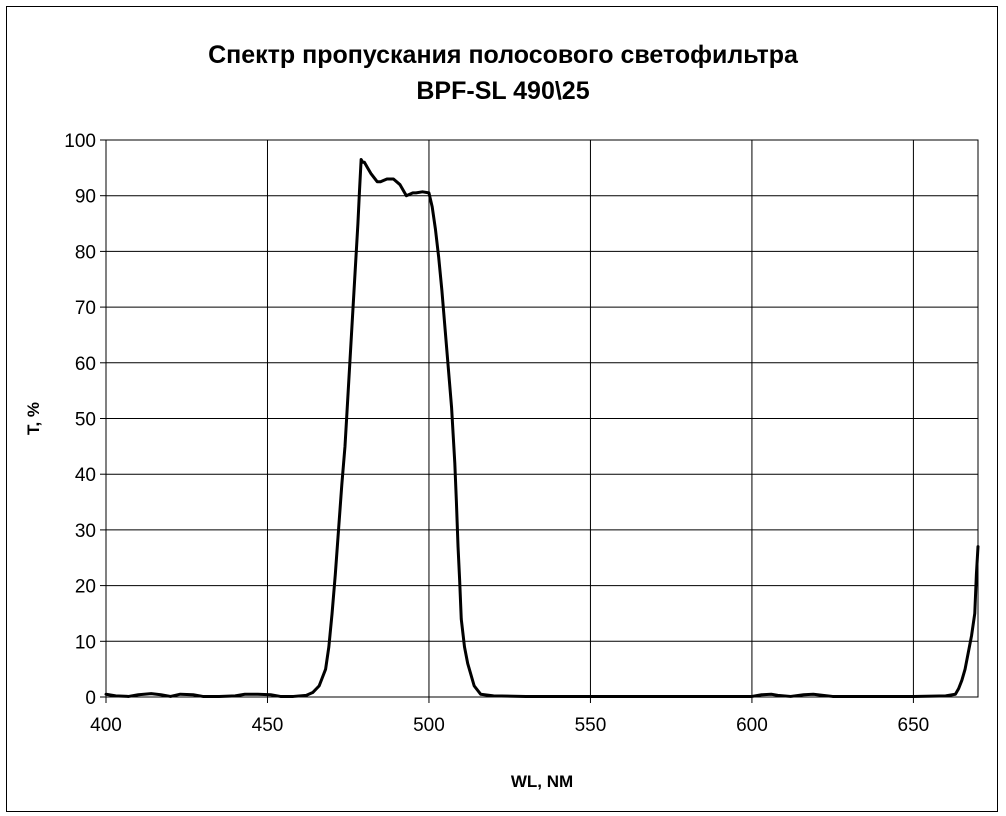 This screenshot has width=1006, height=816. Describe the element at coordinates (268, 725) in the screenshot. I see `x-tick-label: 450` at that location.